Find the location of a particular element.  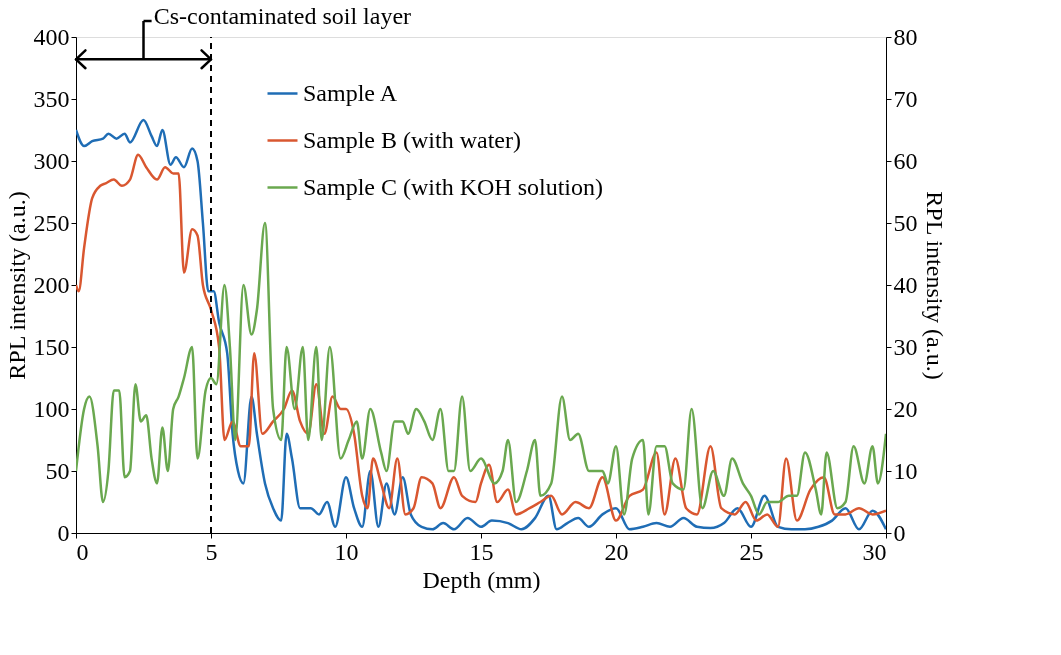

y-tick-label: 200 is located at coordinates (51, 284).